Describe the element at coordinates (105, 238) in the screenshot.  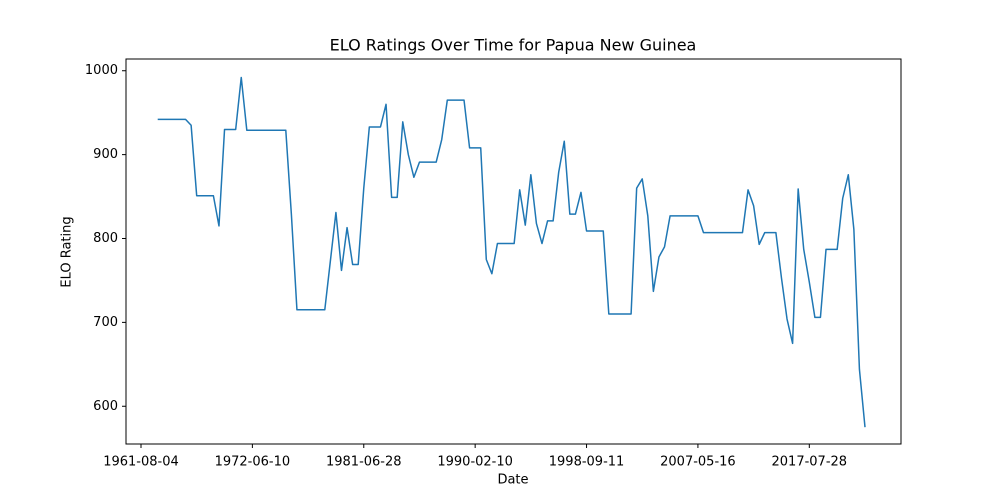
I see `y-tick-label: 800` at that location.